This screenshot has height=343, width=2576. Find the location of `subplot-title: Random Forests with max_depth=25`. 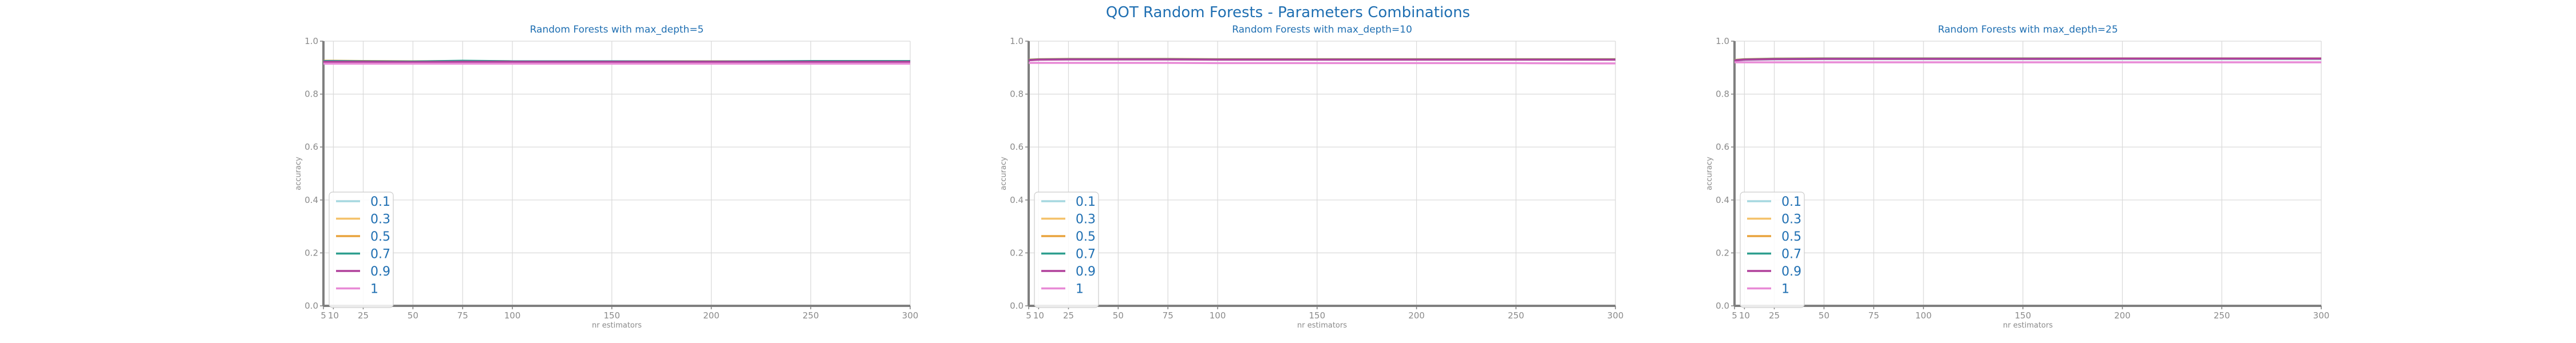

subplot-title: Random Forests with max_depth=25 is located at coordinates (2028, 29).